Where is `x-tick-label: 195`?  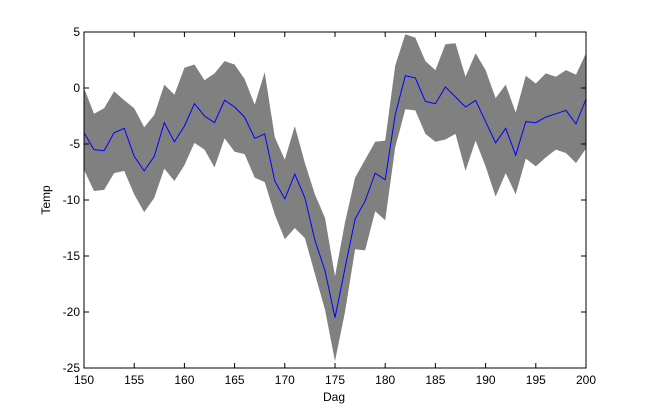 x-tick-label: 195 is located at coordinates (536, 380).